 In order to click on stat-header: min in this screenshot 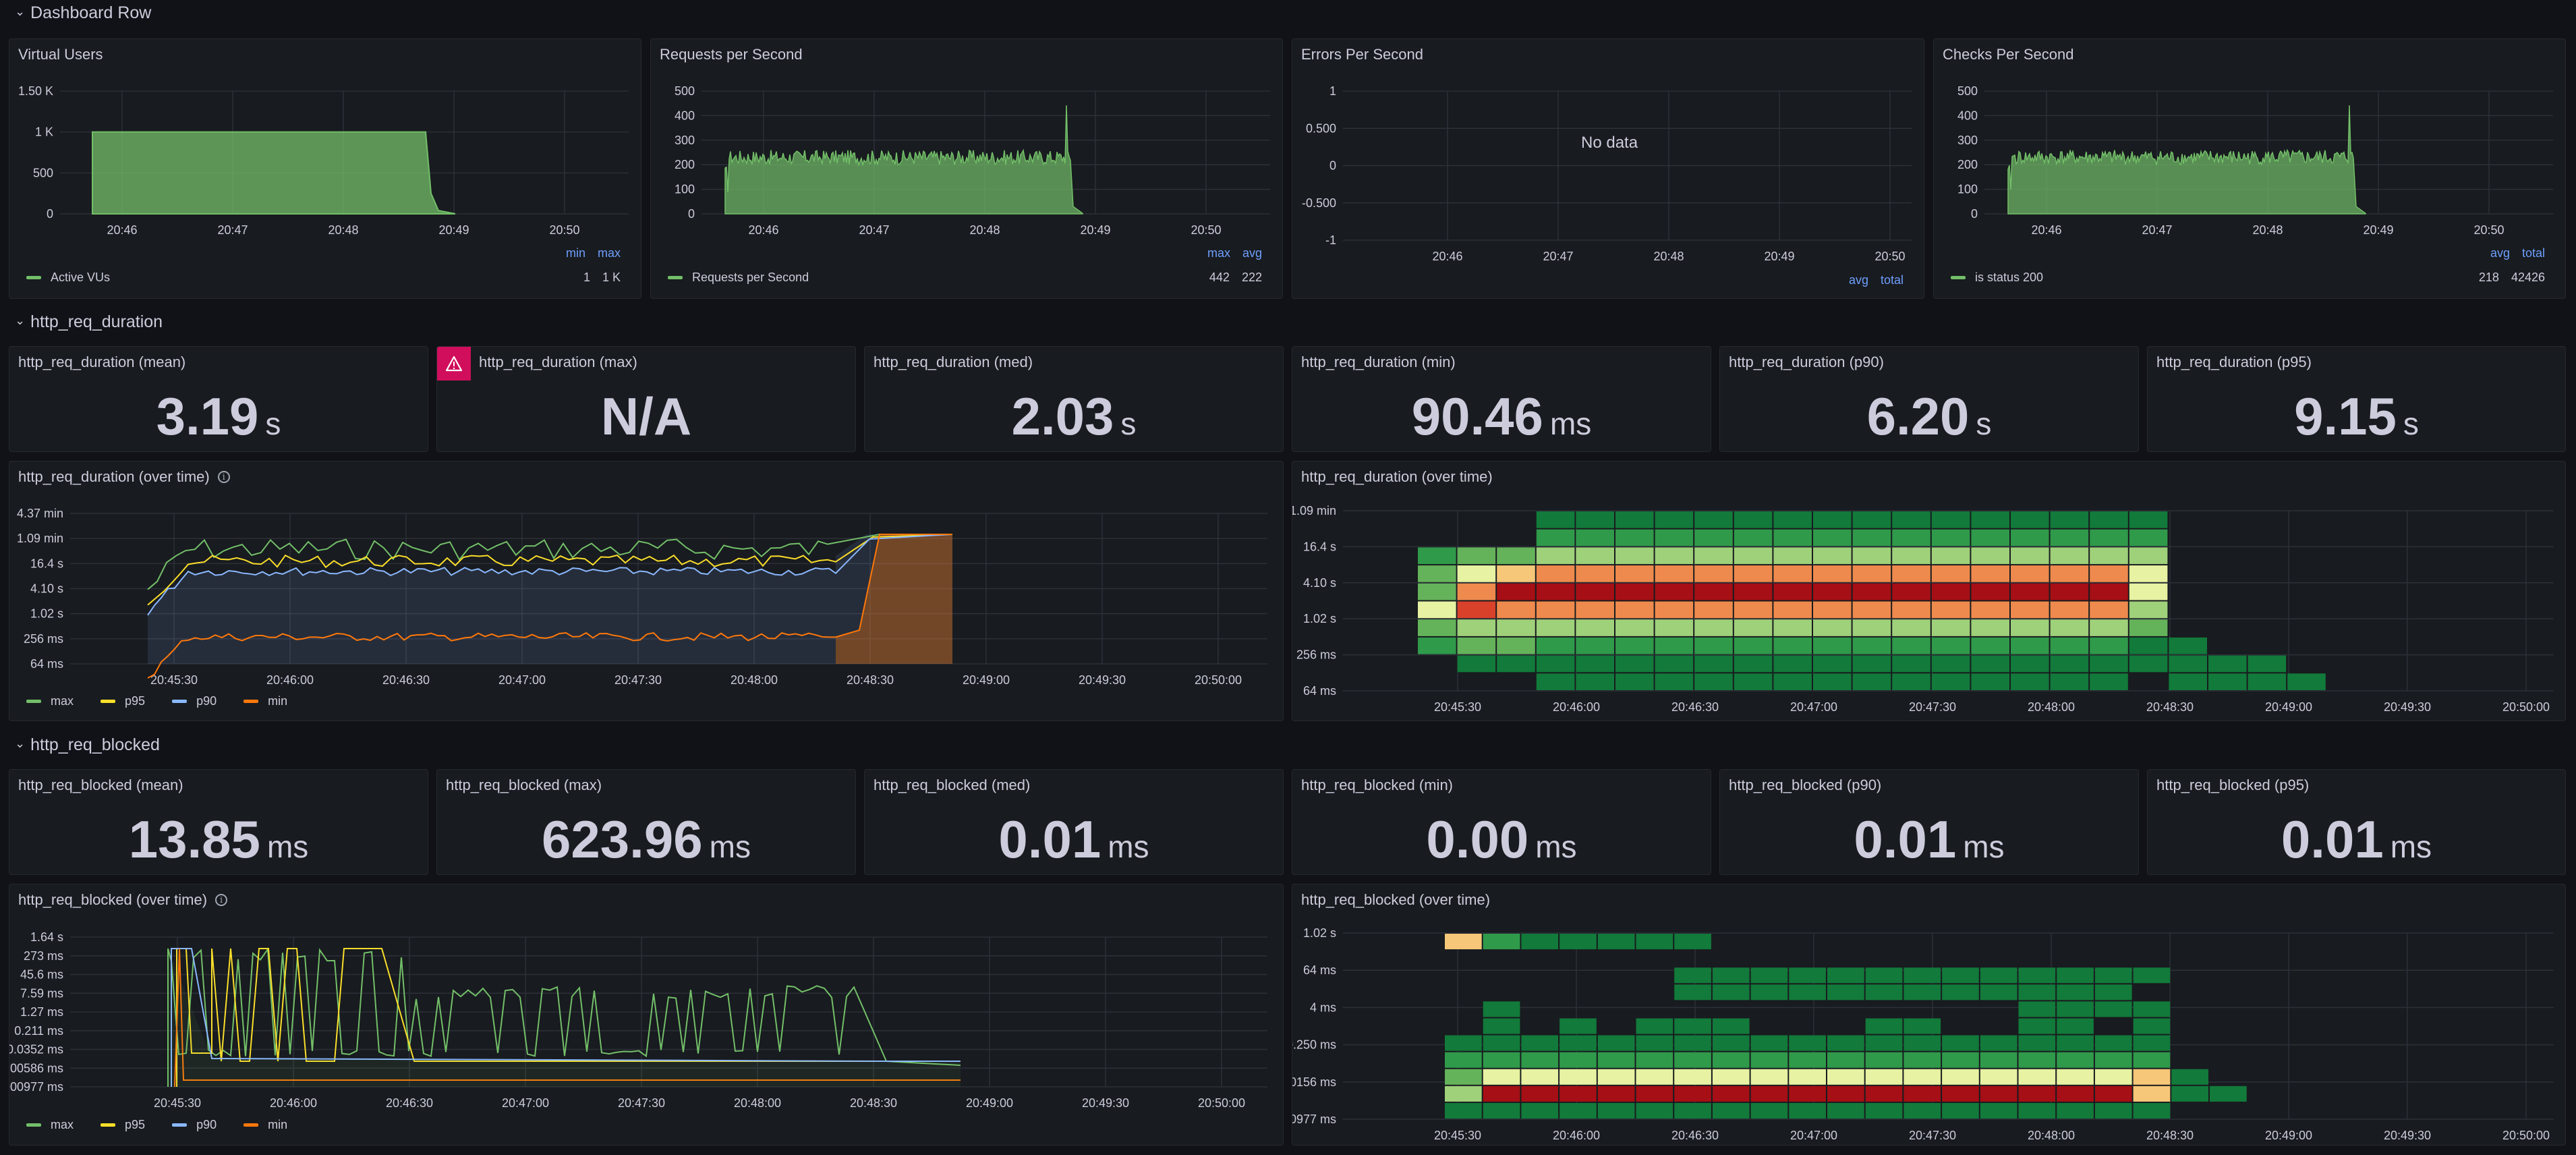, I will do `click(575, 253)`.